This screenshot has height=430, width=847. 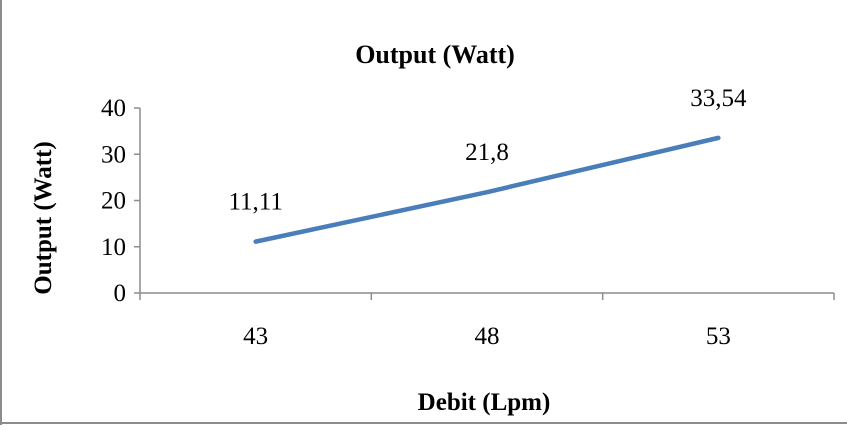 I want to click on chart-title: Output (Watt), so click(x=435, y=54).